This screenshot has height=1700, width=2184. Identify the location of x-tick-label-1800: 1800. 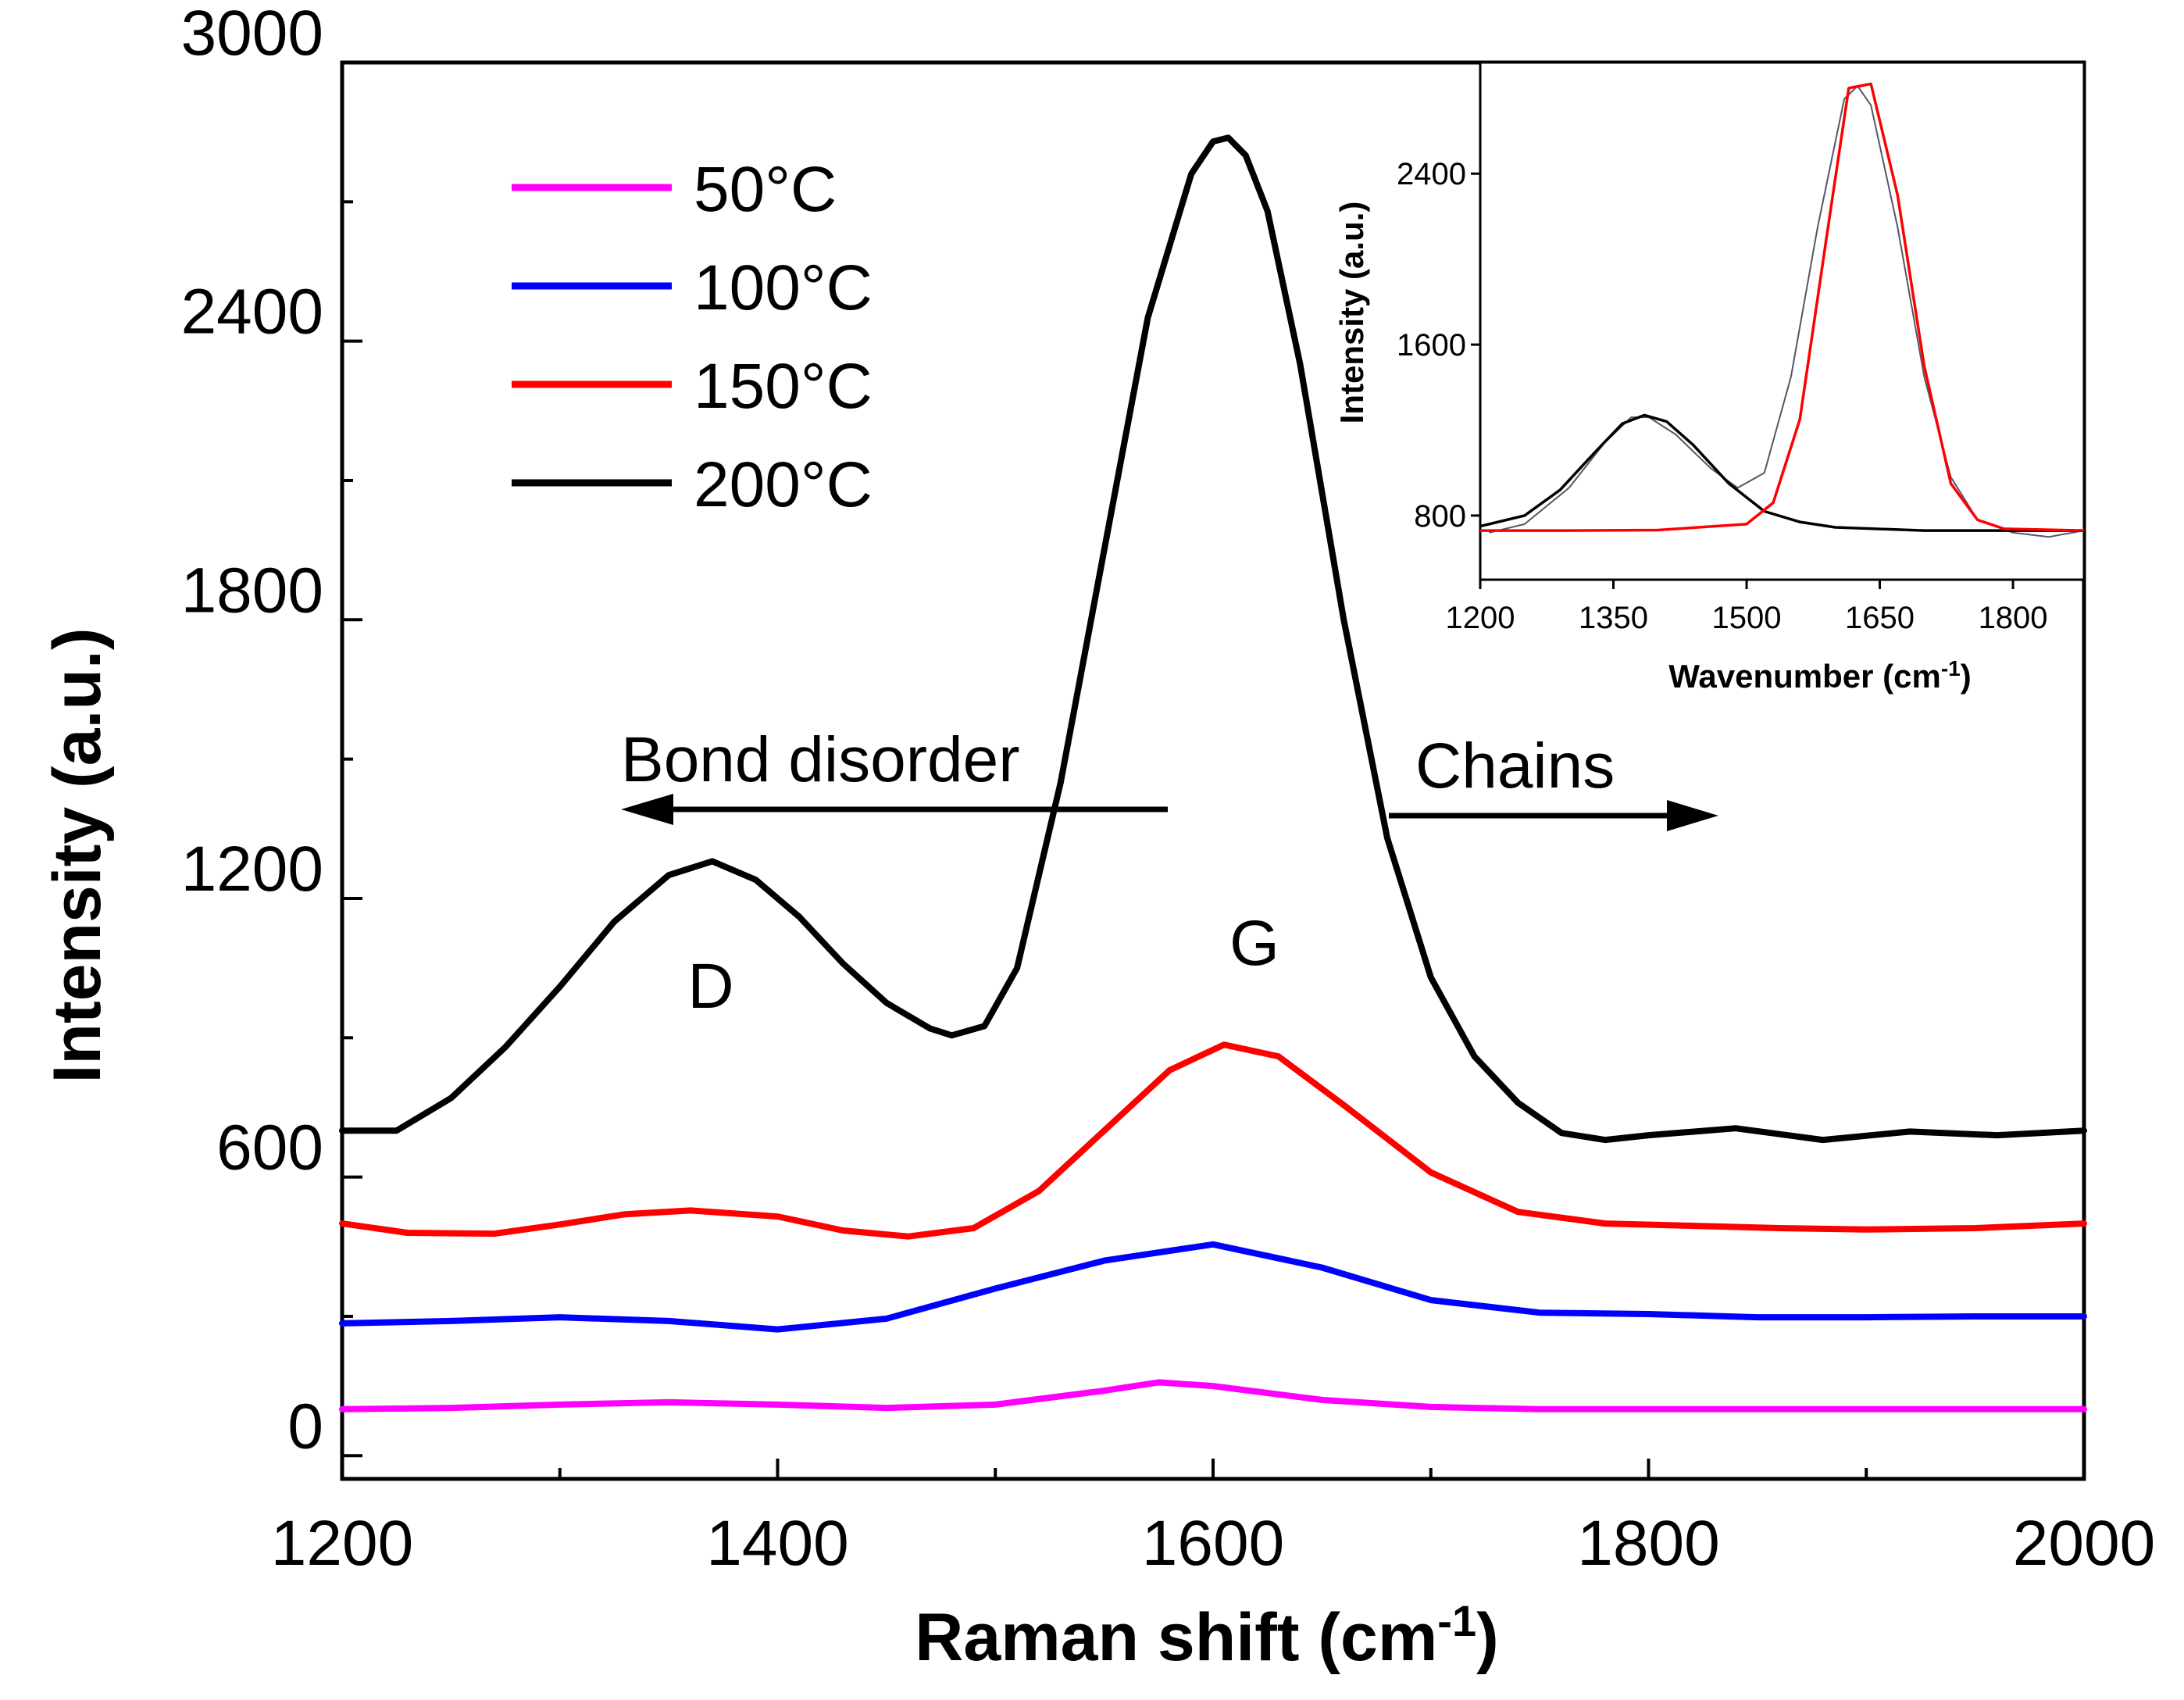
(1648, 1543).